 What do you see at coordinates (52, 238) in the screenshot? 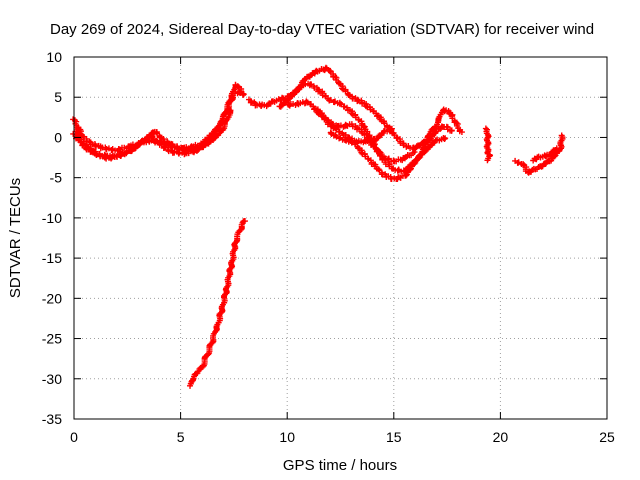
I see `y-tick-labels: -35 -30 -25 -20 -15 -10 -5 0 5 10` at bounding box center [52, 238].